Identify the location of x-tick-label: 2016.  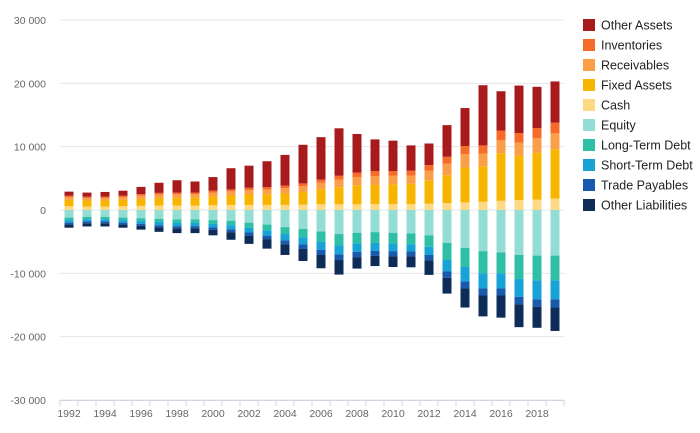
(501, 414).